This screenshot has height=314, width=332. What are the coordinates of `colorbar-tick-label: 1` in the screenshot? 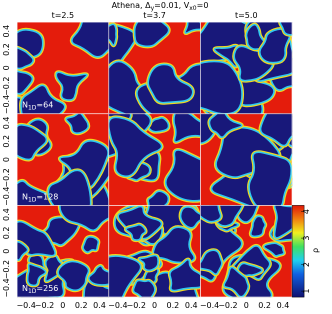 It's located at (306, 291).